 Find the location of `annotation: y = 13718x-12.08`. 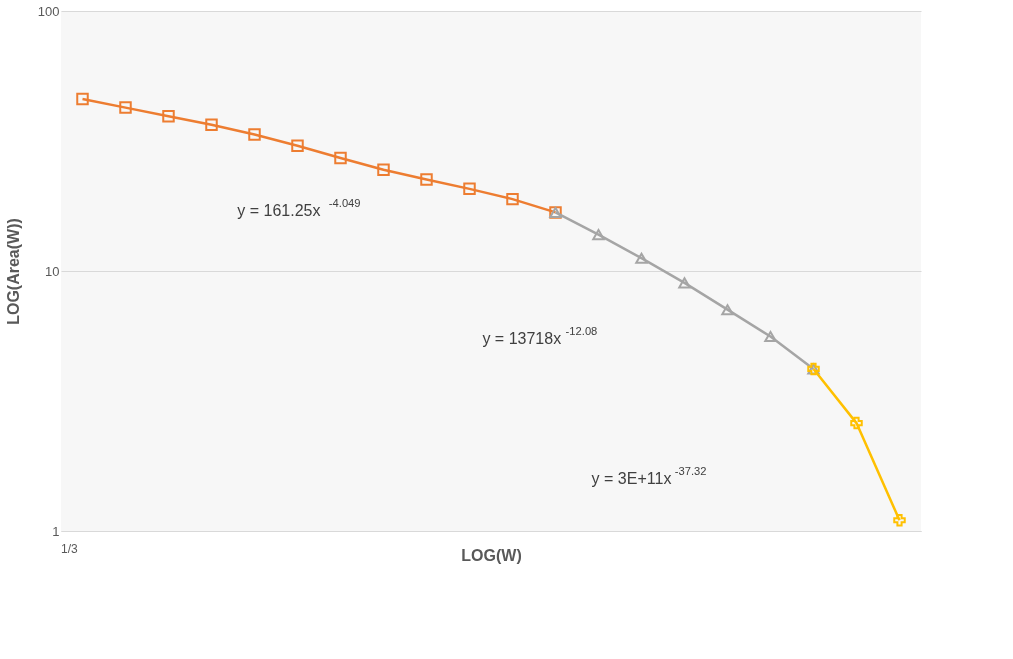

annotation: y = 13718x-12.08 is located at coordinates (540, 335).